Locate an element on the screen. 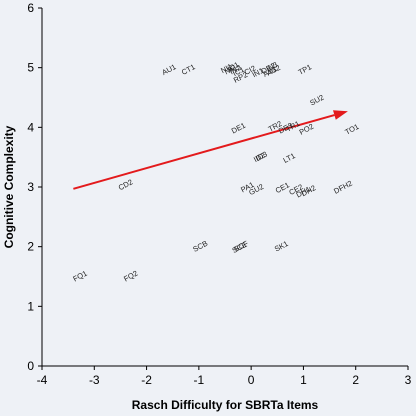  x-axis-title: Rasch Difficulty for SBRTa Items is located at coordinates (225, 405).